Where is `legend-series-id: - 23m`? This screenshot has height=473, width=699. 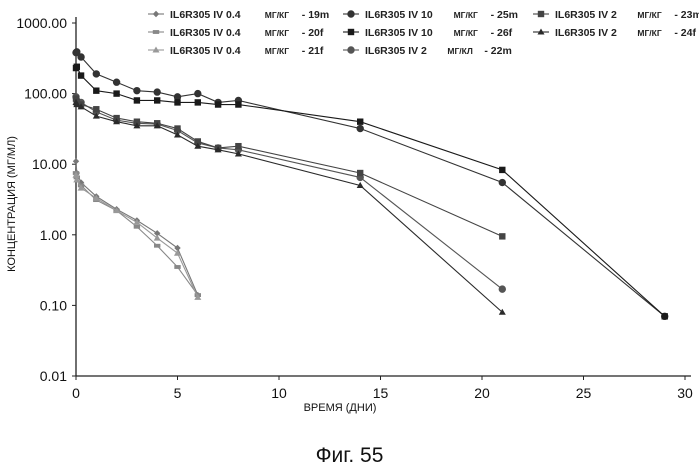 legend-series-id: - 23m is located at coordinates (686, 15).